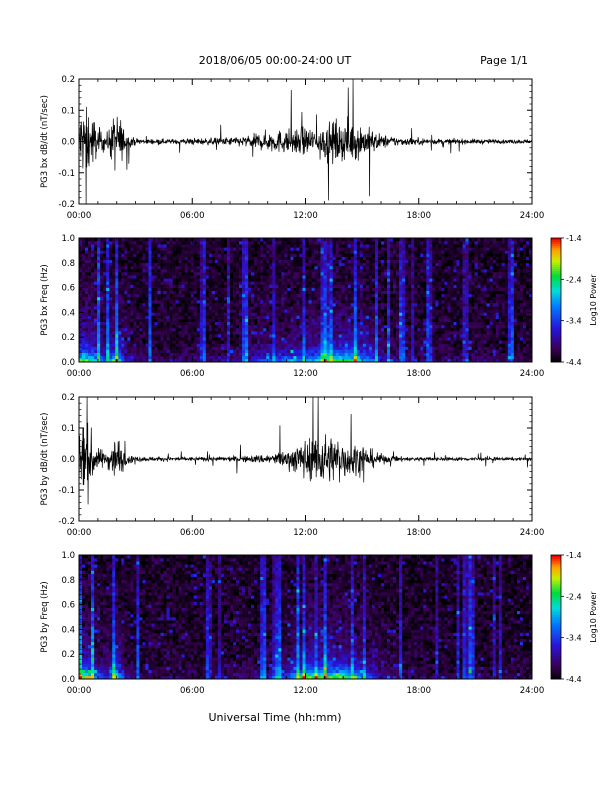 The height and width of the screenshot is (792, 612). Describe the element at coordinates (66, 174) in the screenshot. I see `y-tick-label: -0.1` at that location.